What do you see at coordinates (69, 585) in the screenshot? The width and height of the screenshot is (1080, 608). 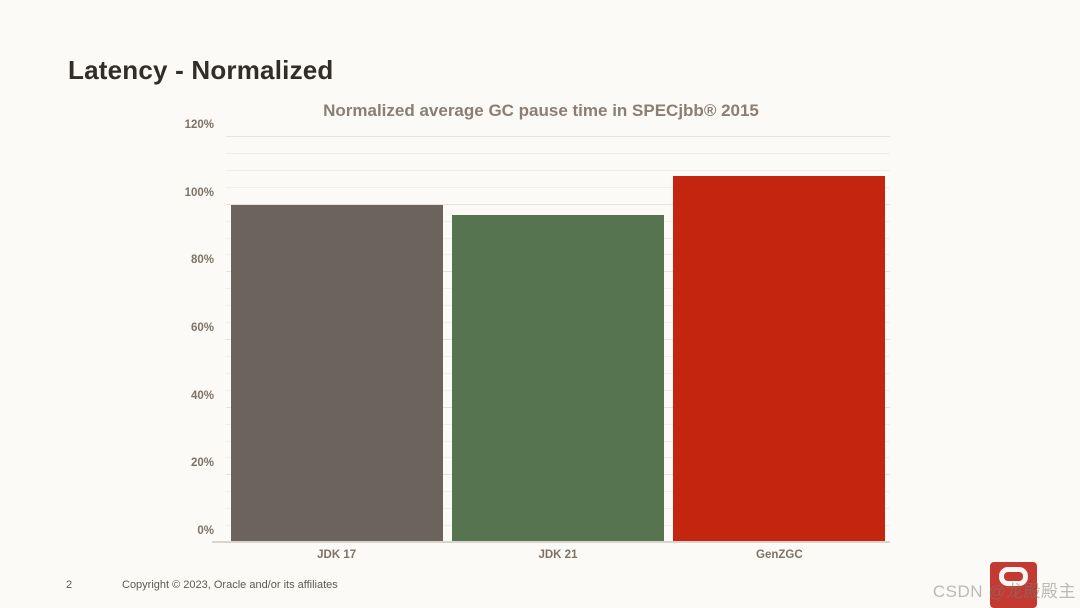 I see `page-number: 2` at bounding box center [69, 585].